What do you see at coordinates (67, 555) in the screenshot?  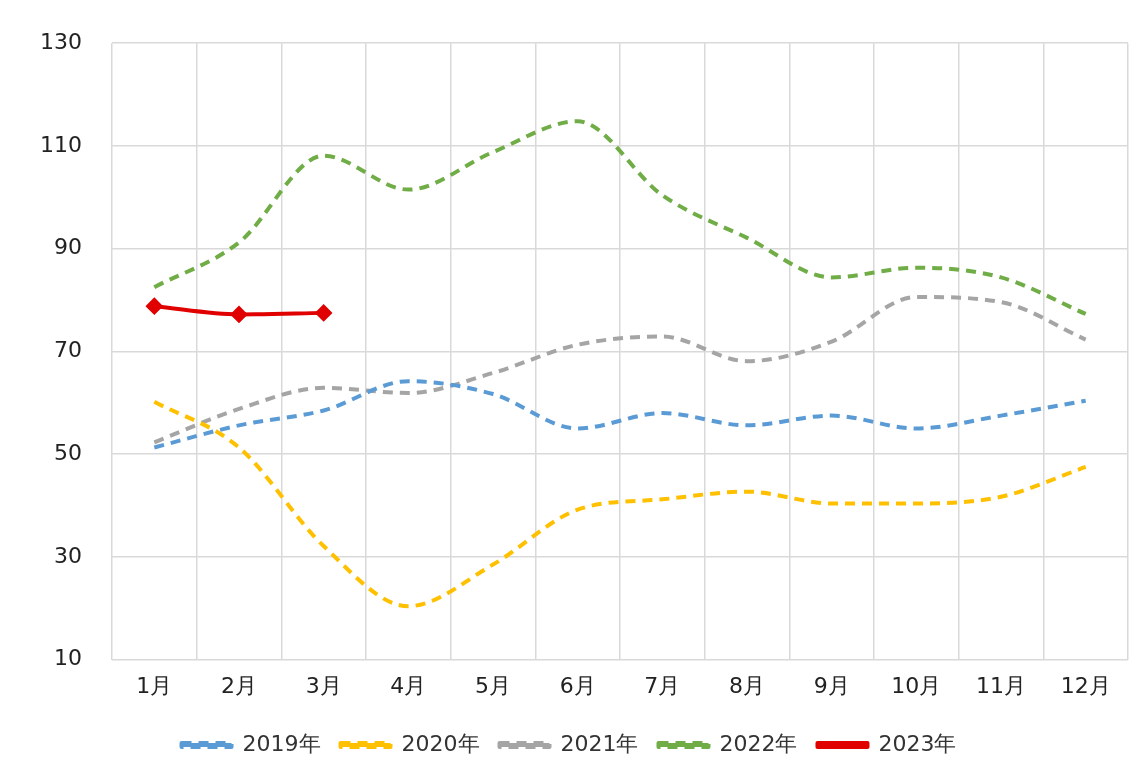 I see `y-tick-label: 30` at bounding box center [67, 555].